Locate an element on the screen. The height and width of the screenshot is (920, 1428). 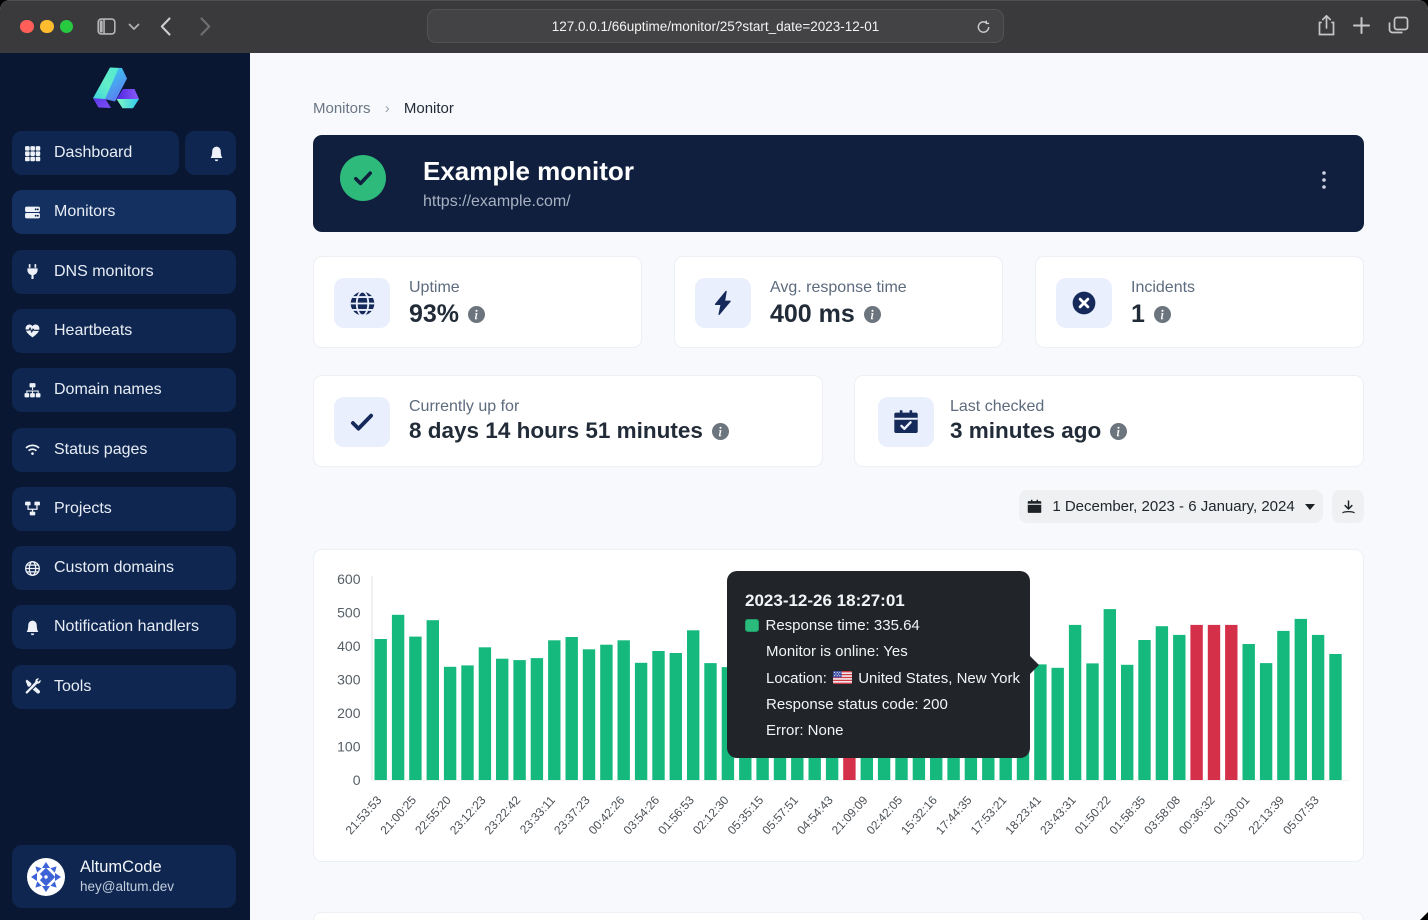
svg-text: 15:32:16 is located at coordinates (919, 815).